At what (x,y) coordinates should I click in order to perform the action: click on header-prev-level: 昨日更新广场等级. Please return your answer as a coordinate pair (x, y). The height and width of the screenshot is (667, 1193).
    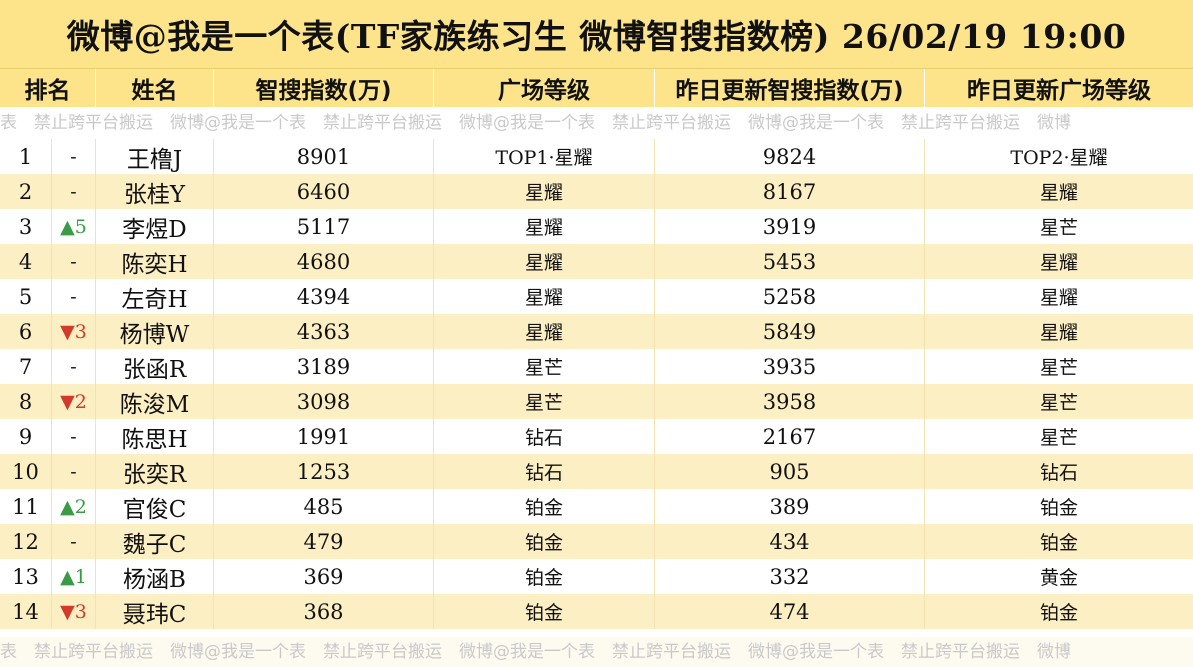
    Looking at the image, I should click on (1059, 91).